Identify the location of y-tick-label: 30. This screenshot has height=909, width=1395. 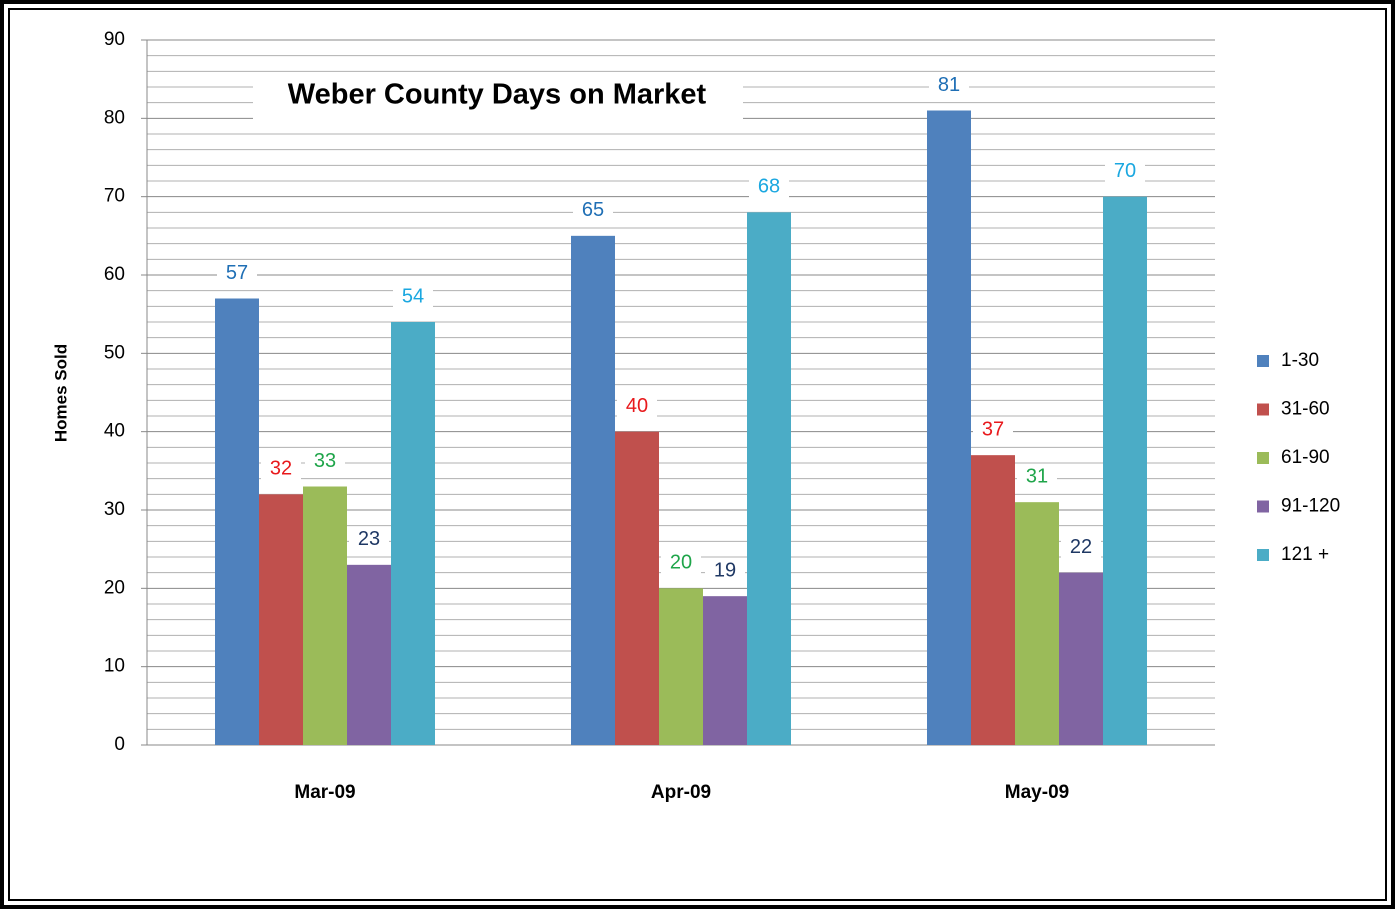
(114, 509).